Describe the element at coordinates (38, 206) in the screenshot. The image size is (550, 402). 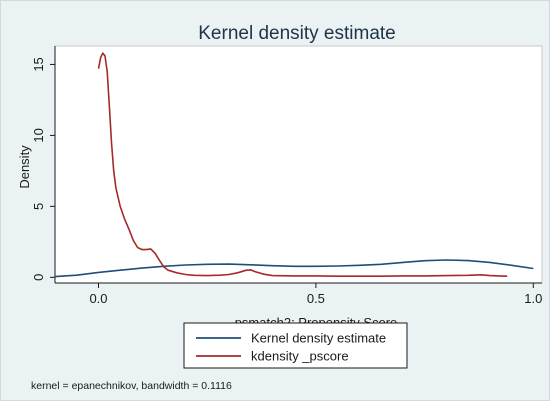
I see `y-tick-label: 5` at that location.